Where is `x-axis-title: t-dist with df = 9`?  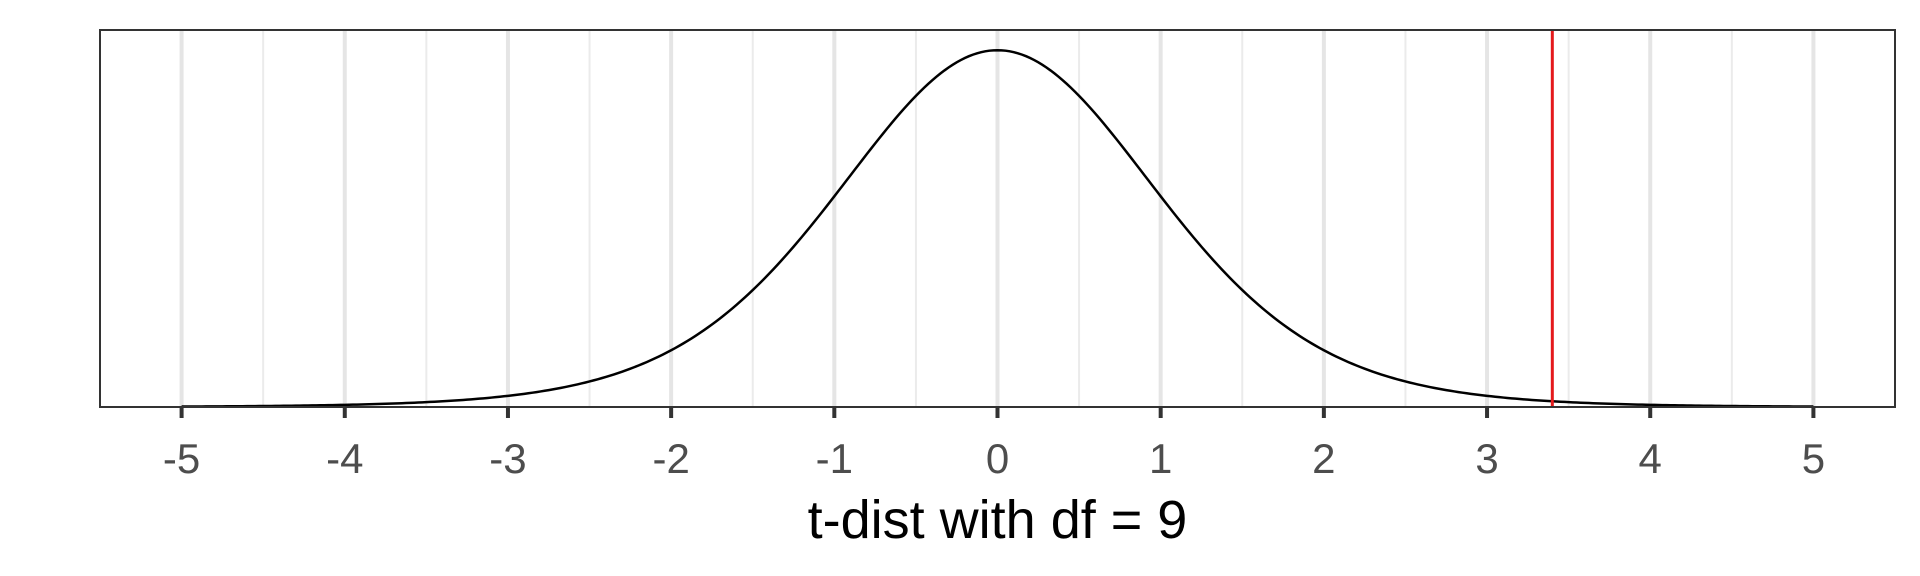
x-axis-title: t-dist with df = 9 is located at coordinates (998, 520).